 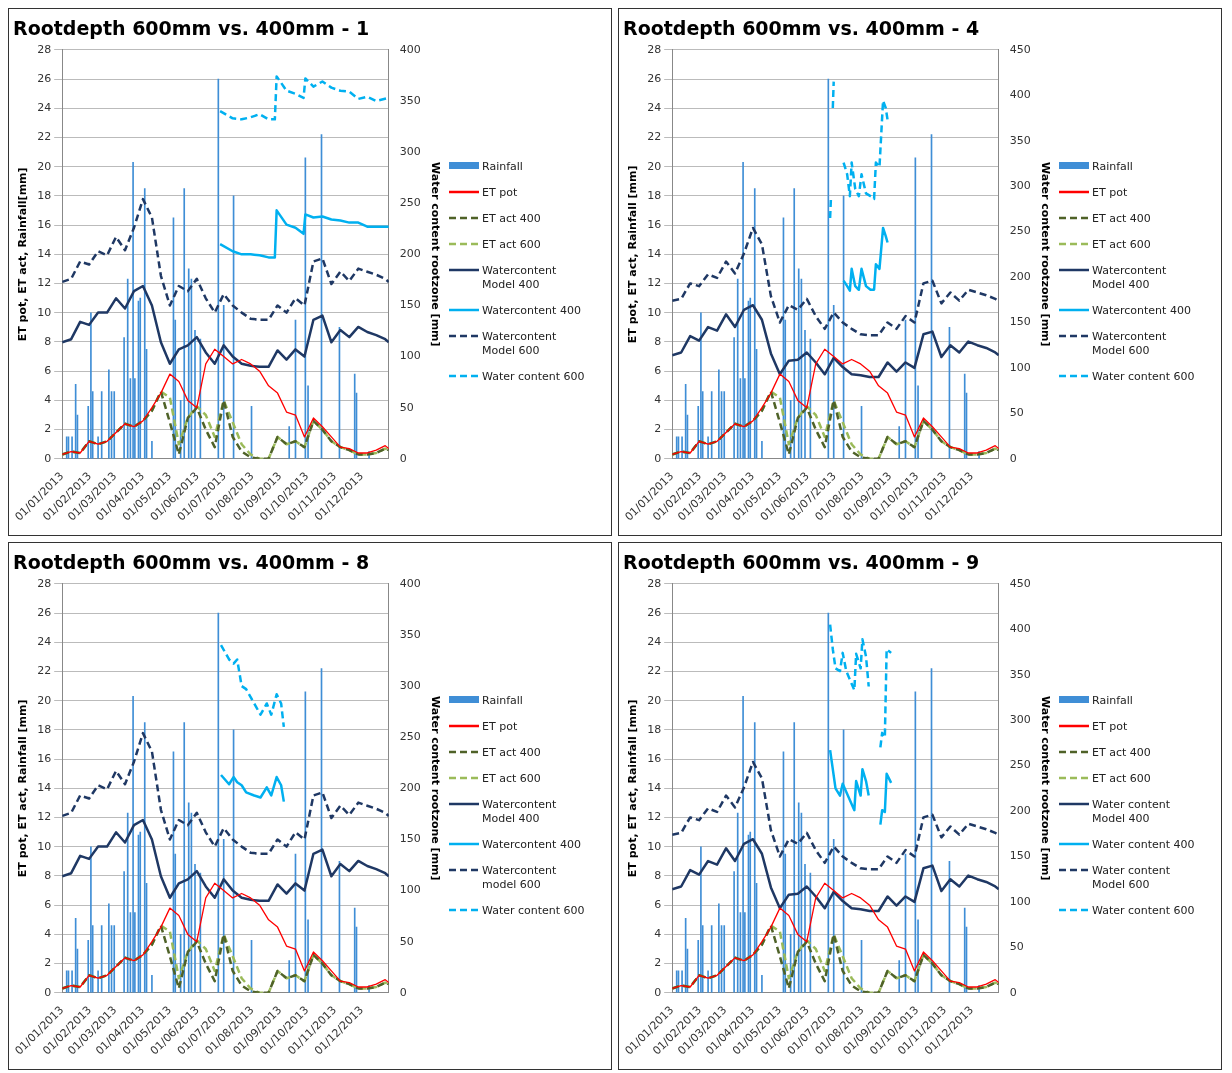 What do you see at coordinates (44, 758) in the screenshot?
I see `y-tick-label: 16` at bounding box center [44, 758].